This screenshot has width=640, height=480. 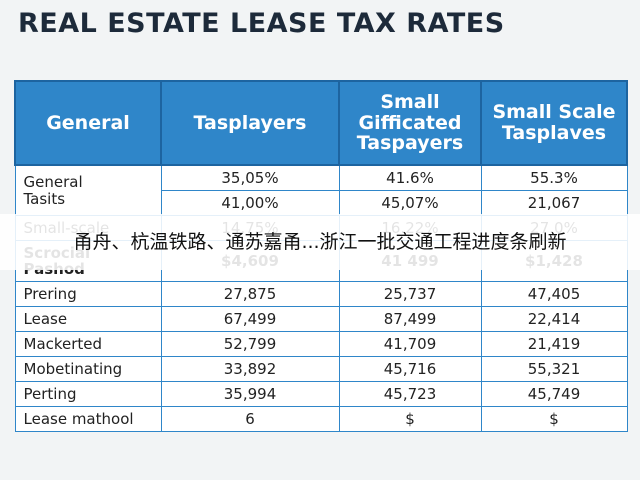 I want to click on header-cell: Tasplayers, so click(x=250, y=123).